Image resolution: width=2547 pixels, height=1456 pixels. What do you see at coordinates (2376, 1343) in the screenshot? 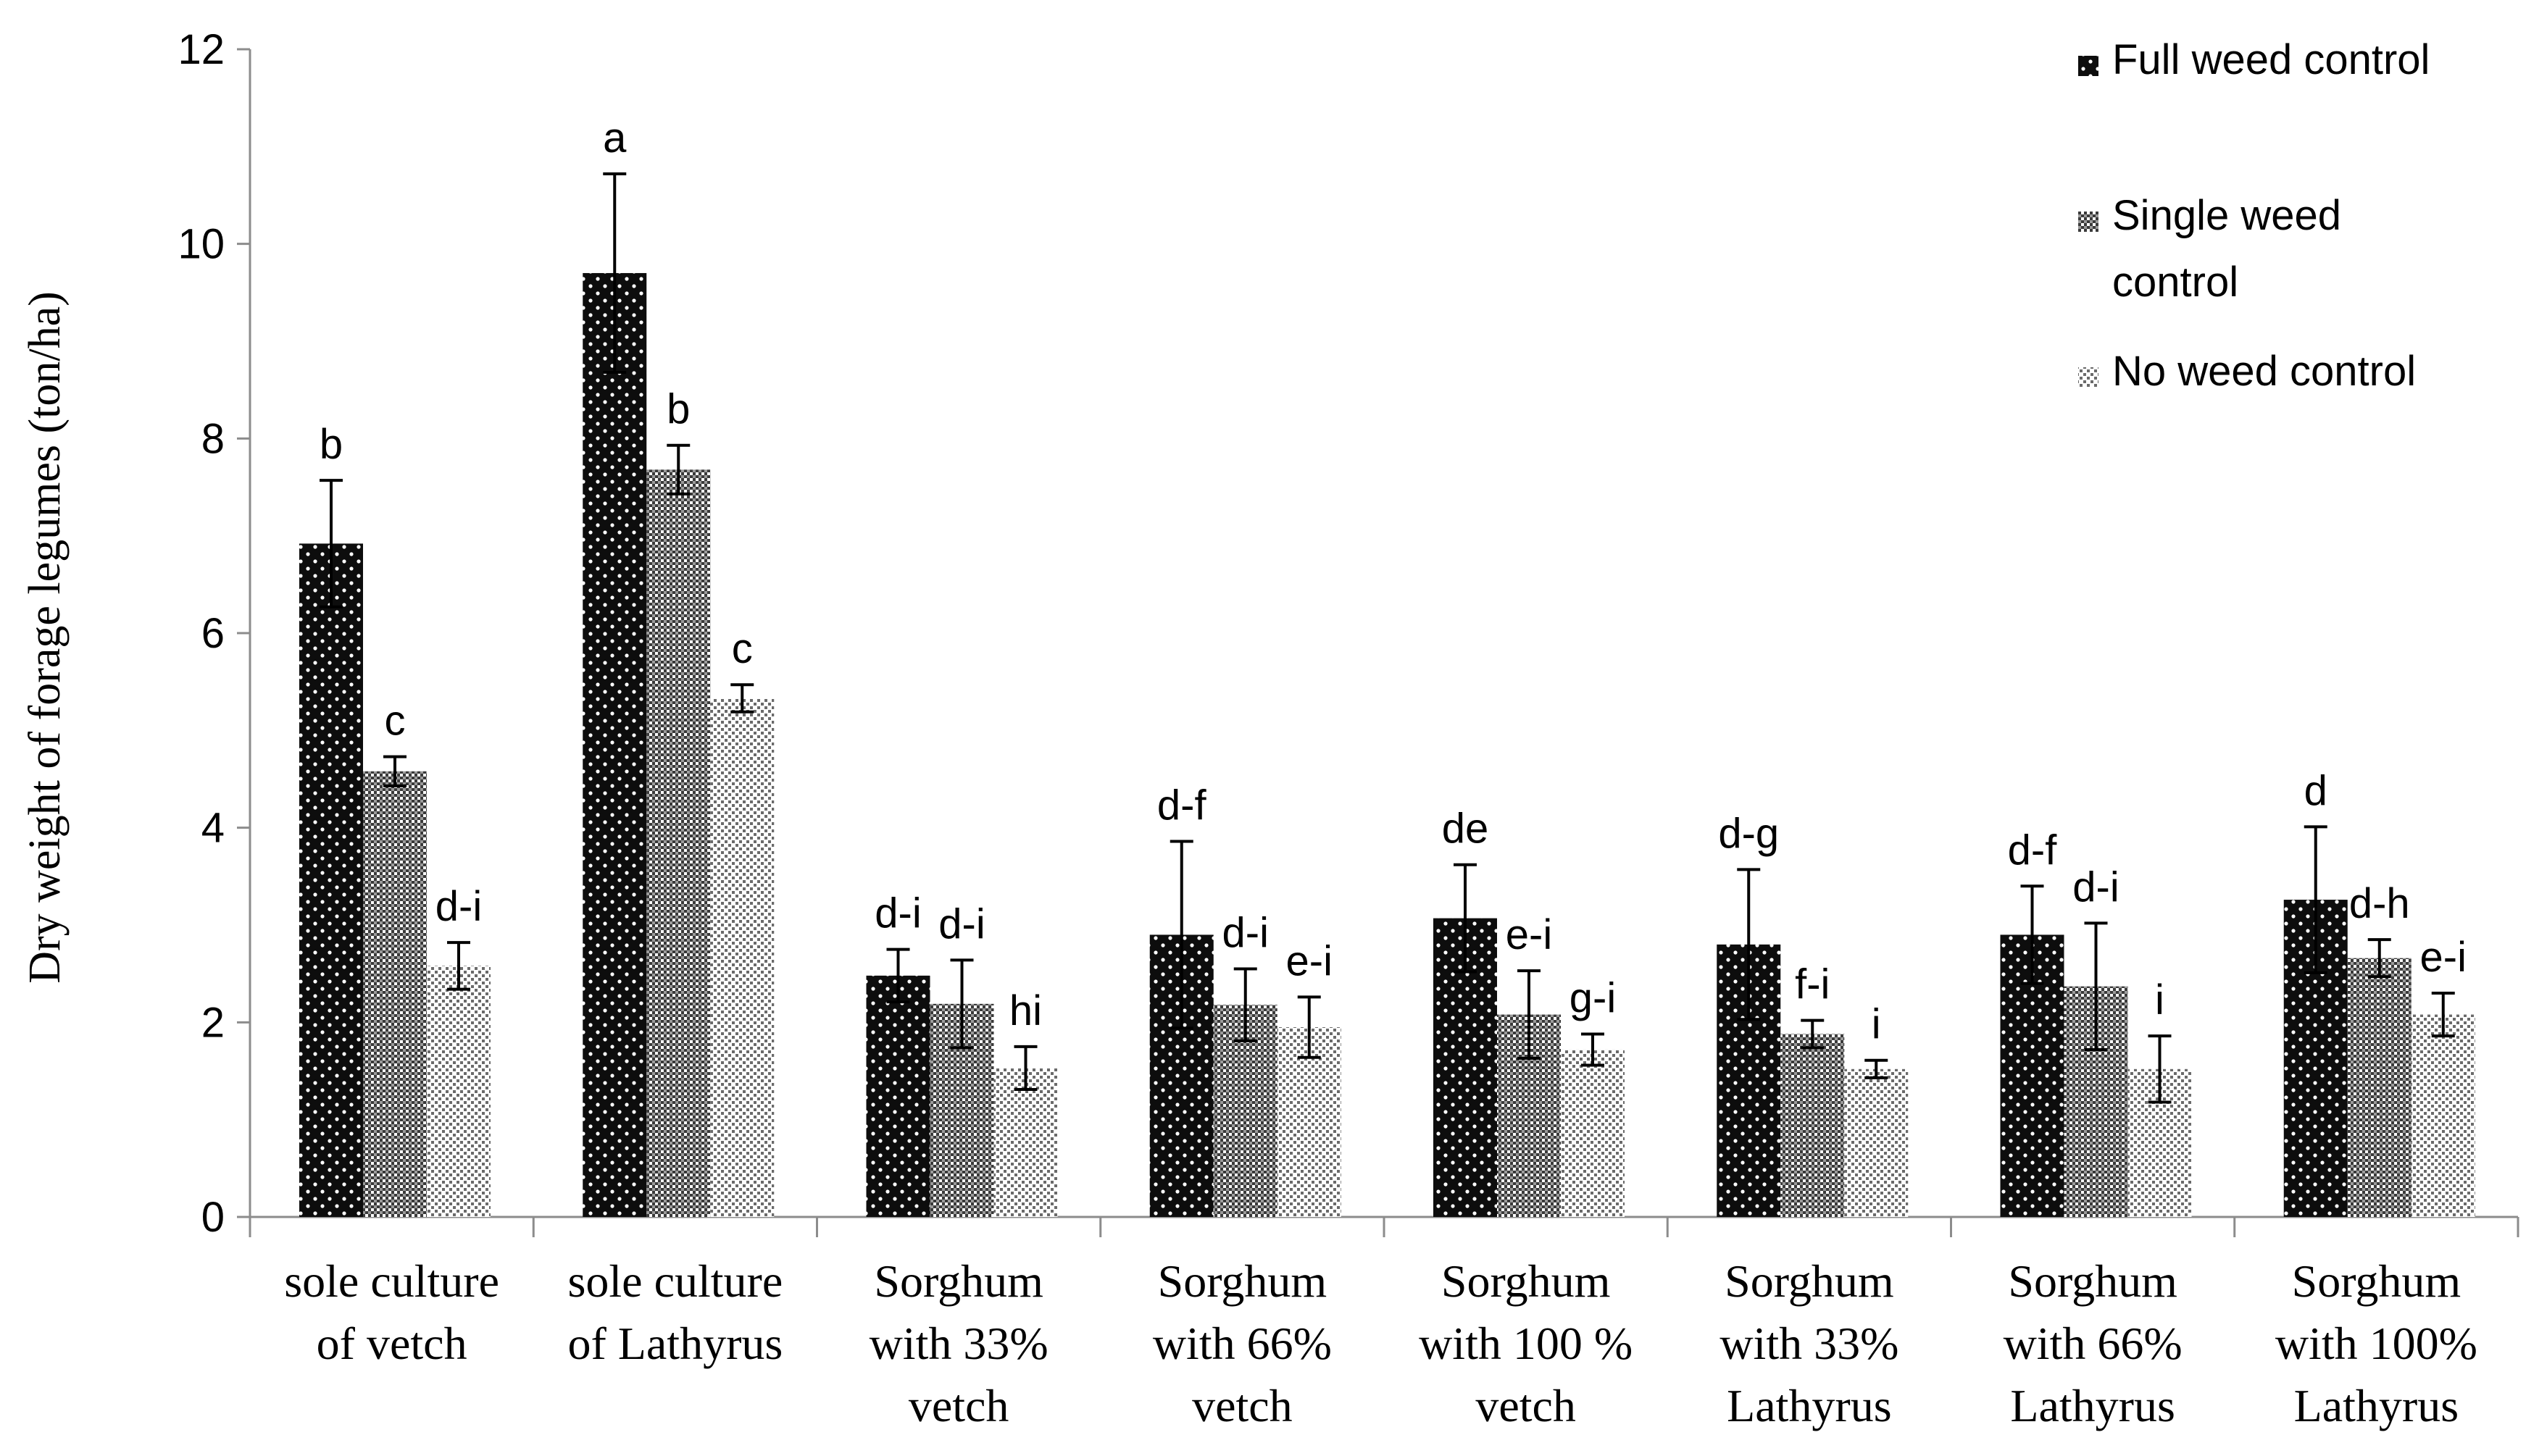
I see `x-category-label: Sorghum with 100% Lathyrus` at bounding box center [2376, 1343].